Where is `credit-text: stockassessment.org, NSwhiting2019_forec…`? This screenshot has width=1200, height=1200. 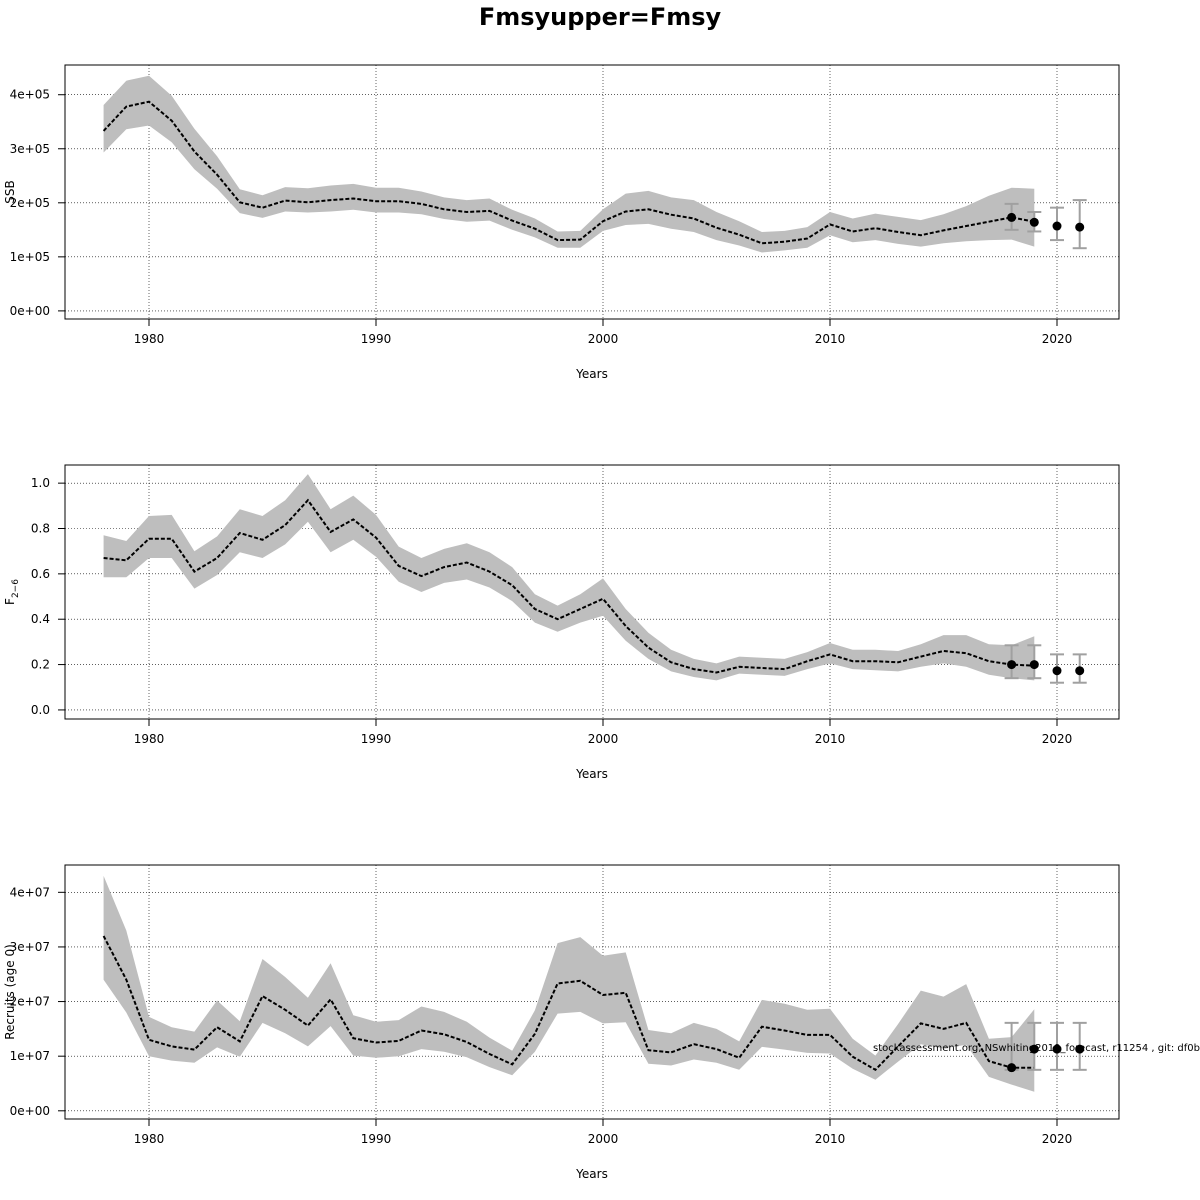 credit-text: stockassessment.org, NSwhiting2019_forec… is located at coordinates (1036, 1048).